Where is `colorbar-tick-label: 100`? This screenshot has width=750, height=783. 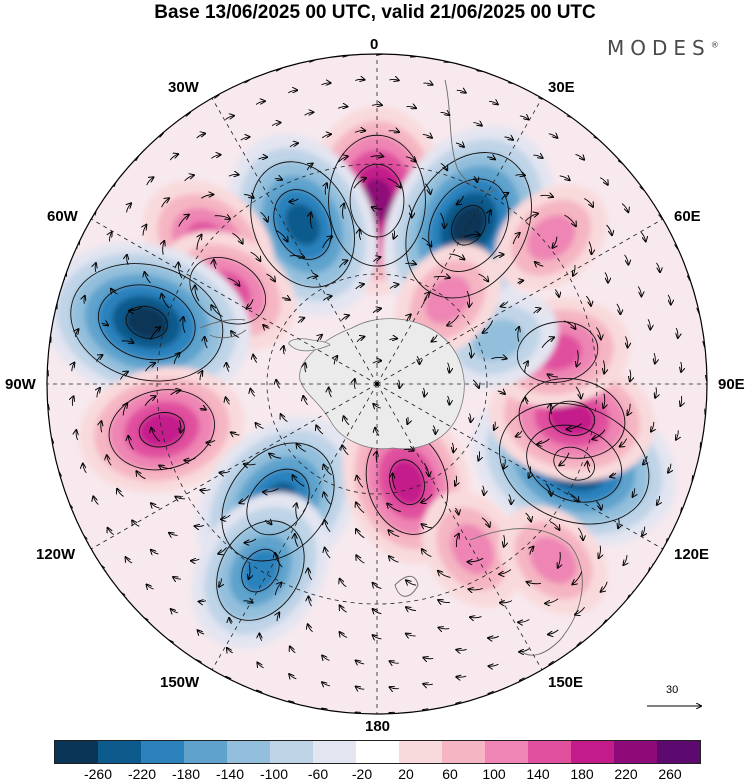 colorbar-tick-label: 100 is located at coordinates (494, 774).